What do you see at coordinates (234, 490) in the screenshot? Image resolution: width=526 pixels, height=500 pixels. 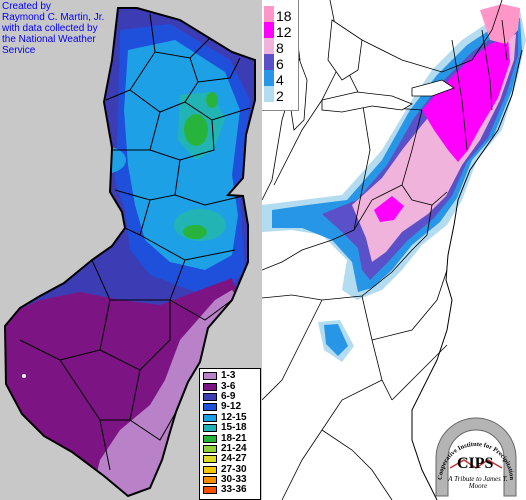 I see `nj-legend-label: 33-36` at bounding box center [234, 490].